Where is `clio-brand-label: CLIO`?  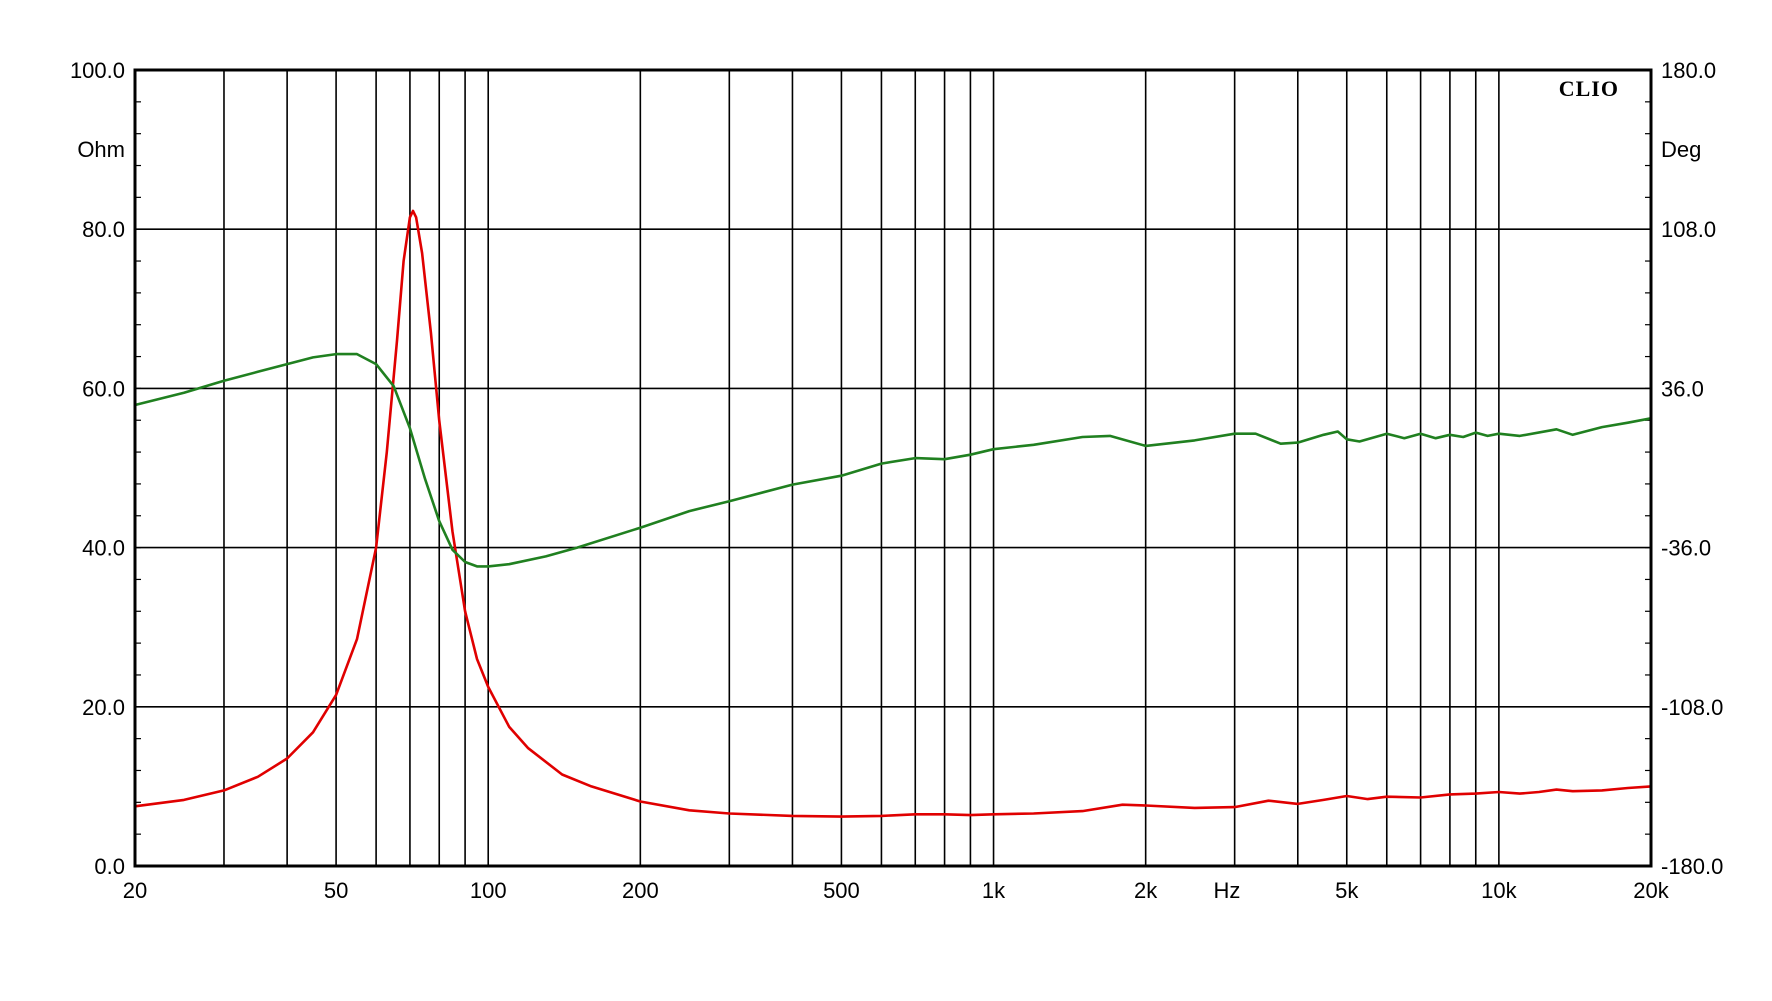 clio-brand-label: CLIO is located at coordinates (1589, 88).